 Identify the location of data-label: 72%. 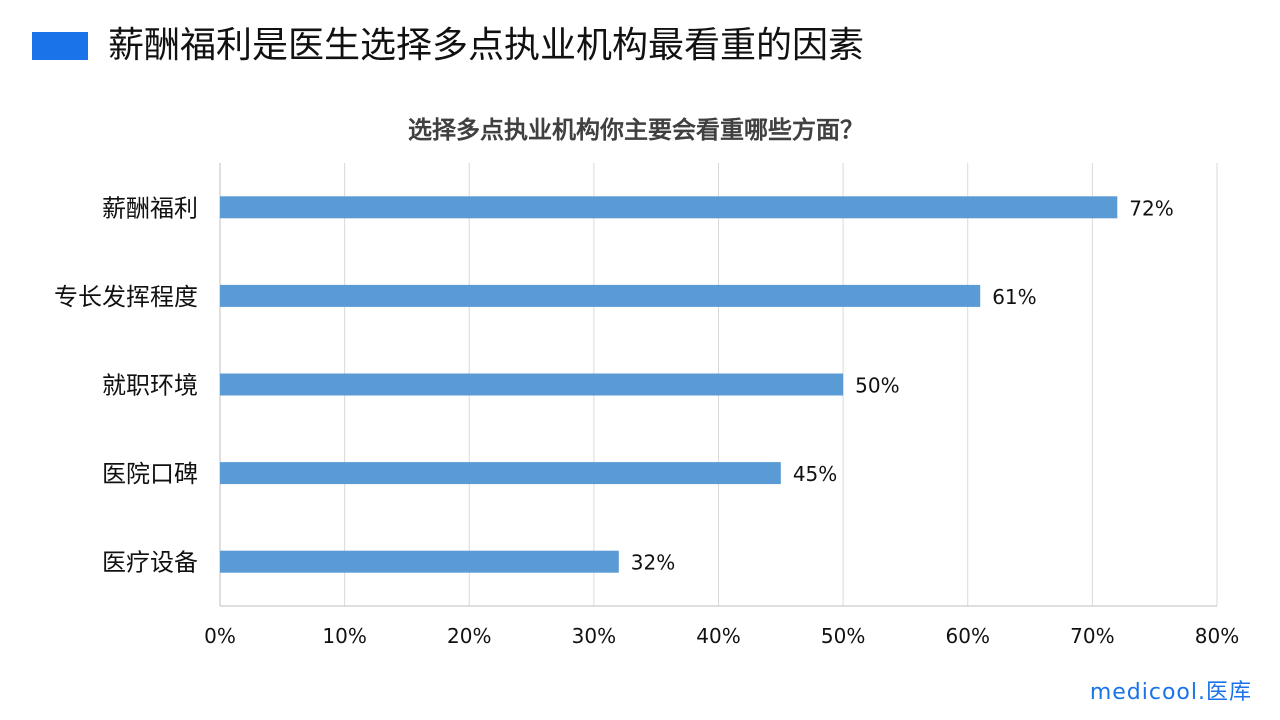
(1151, 208).